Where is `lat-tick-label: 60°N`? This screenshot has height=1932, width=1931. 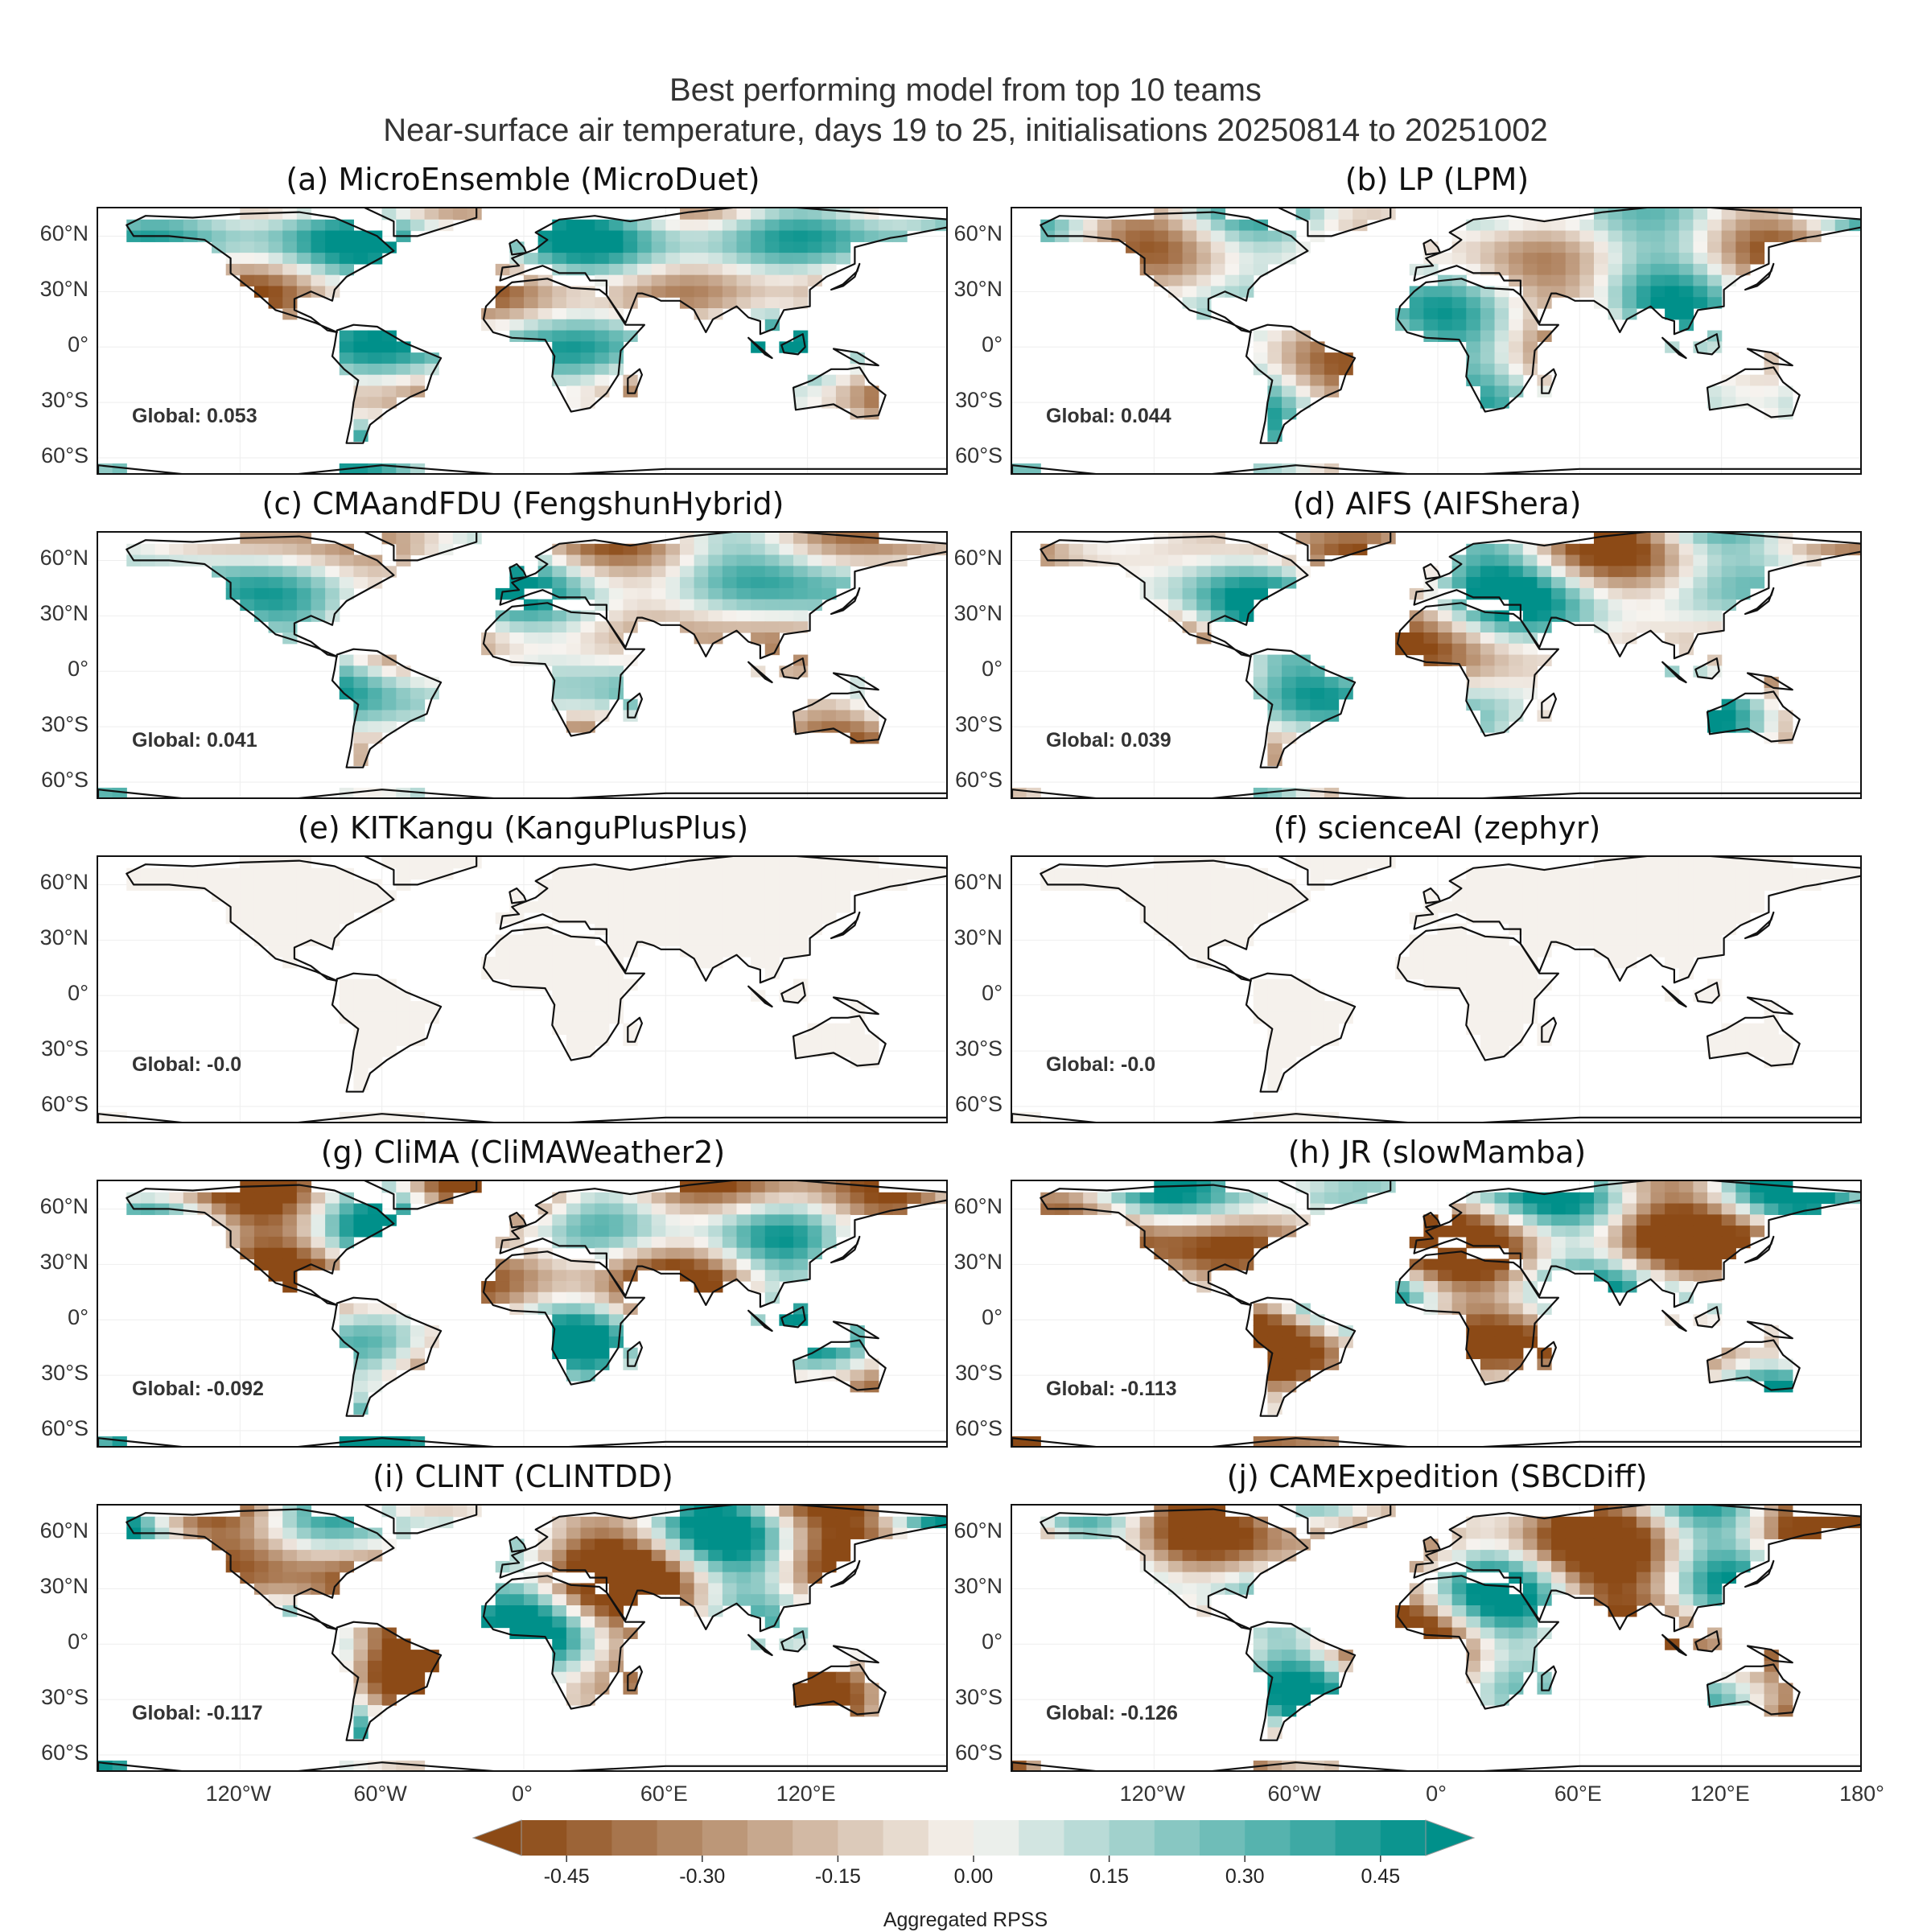
lat-tick-label: 60°N is located at coordinates (978, 882).